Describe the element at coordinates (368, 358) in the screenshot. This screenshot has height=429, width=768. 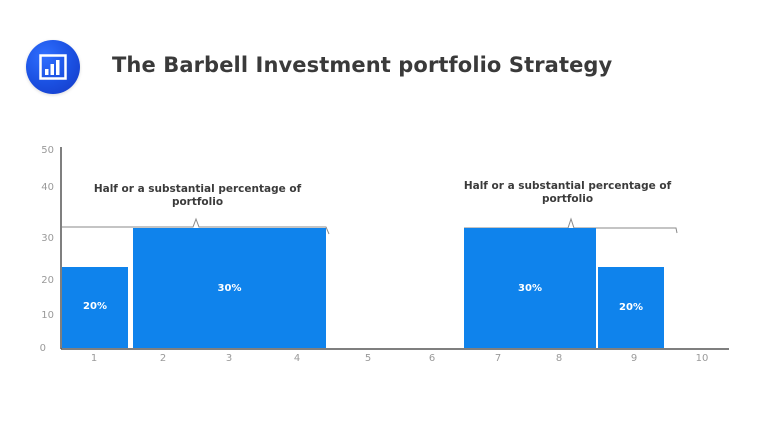
I see `x-tick-5: 5` at that location.